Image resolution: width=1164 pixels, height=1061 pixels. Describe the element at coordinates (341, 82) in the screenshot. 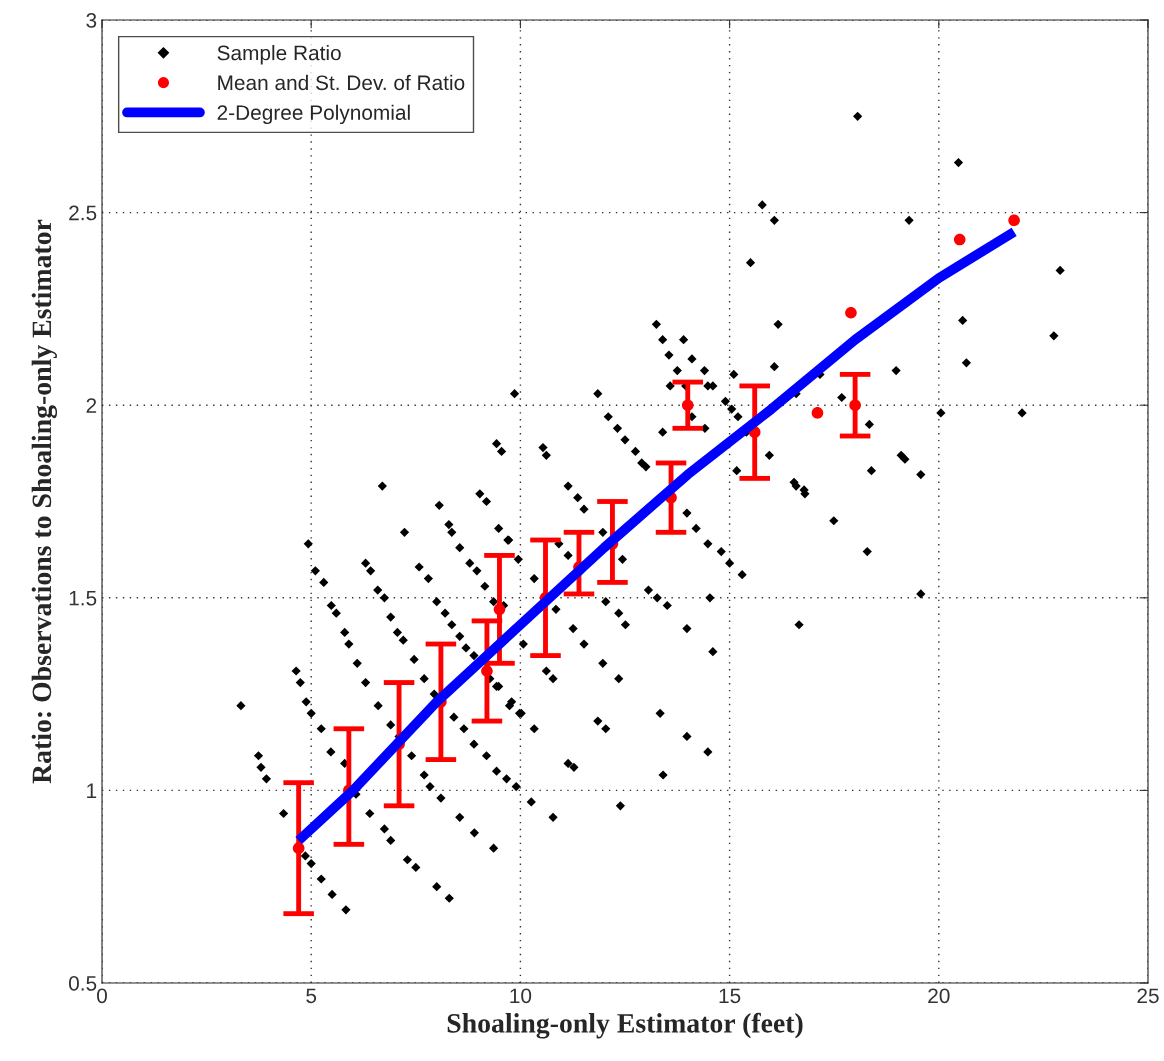

I see `legend-label: Mean and St. Dev. of Ratio` at that location.